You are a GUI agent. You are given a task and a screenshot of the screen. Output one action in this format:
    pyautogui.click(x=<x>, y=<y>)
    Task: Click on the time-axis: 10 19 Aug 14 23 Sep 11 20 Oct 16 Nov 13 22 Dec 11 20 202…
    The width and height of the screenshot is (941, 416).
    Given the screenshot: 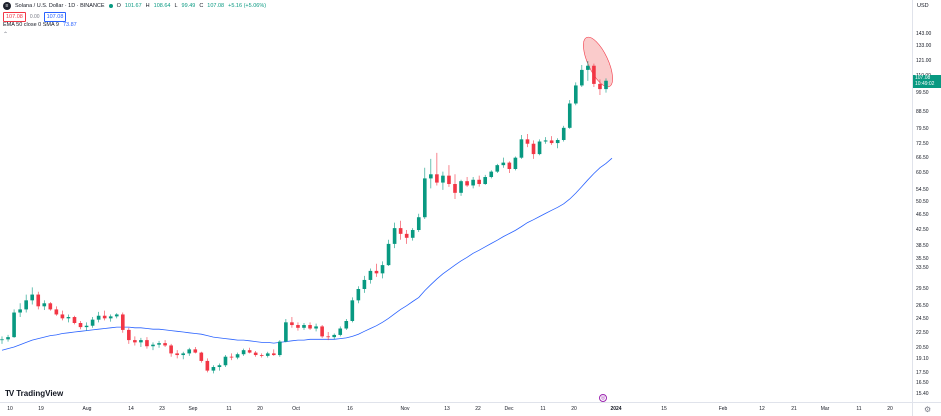 What is the action you would take?
    pyautogui.click(x=456, y=409)
    